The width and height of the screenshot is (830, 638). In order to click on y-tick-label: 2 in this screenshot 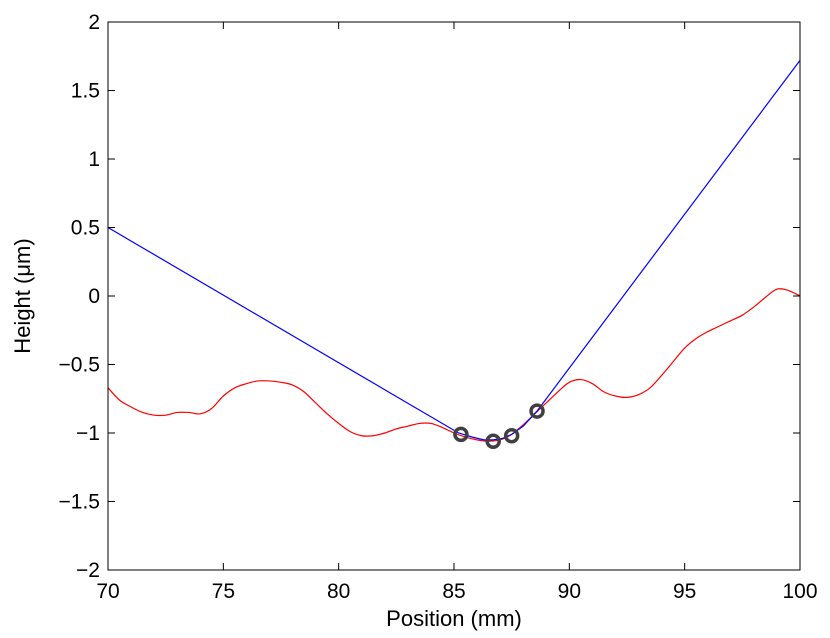, I will do `click(94, 22)`.